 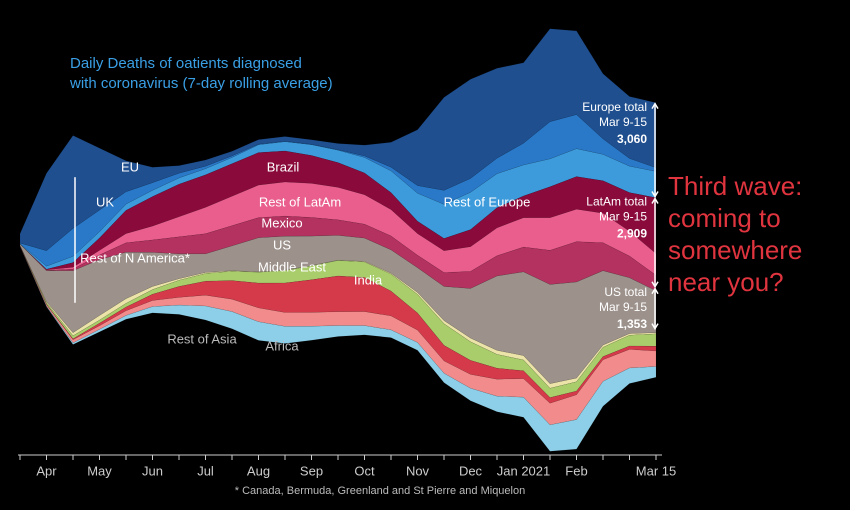 What do you see at coordinates (281, 222) in the screenshot?
I see `series-label: Mexico` at bounding box center [281, 222].